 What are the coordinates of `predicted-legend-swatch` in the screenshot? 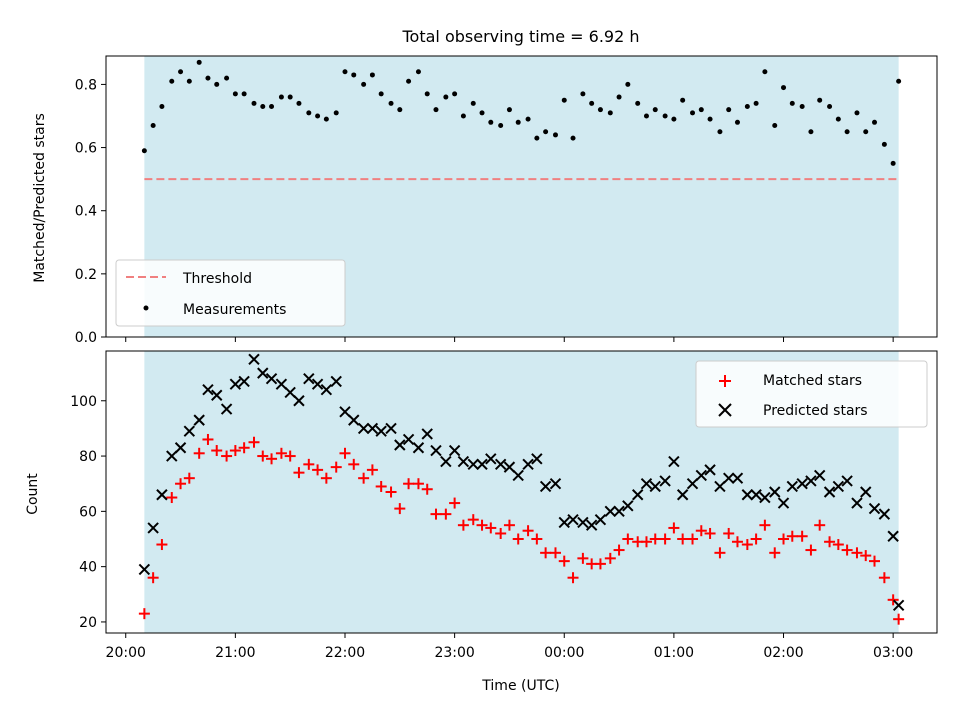 It's located at (725, 410).